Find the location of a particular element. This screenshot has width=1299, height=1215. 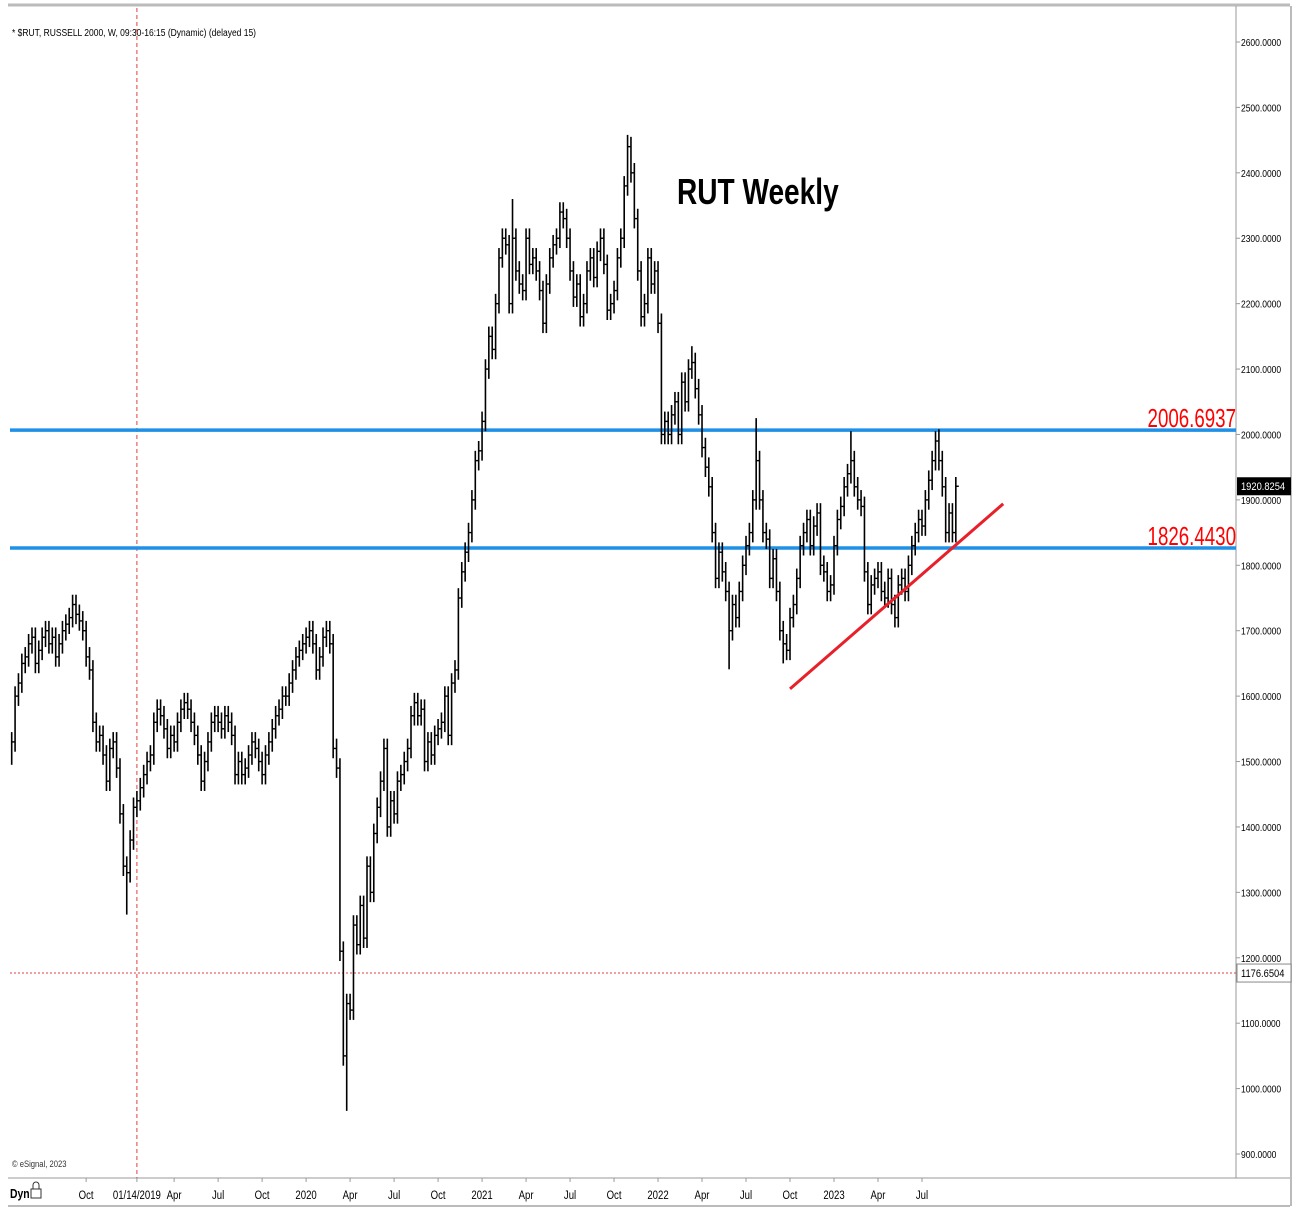

annotation: RUT Weekly is located at coordinates (758, 192).